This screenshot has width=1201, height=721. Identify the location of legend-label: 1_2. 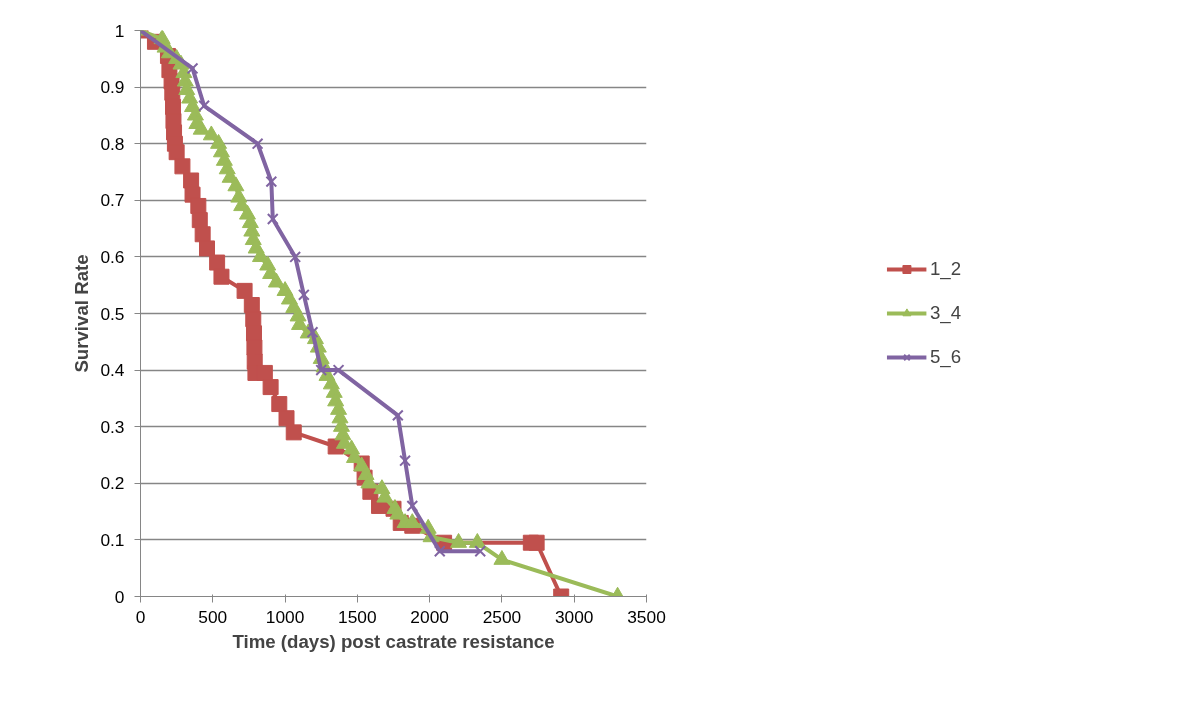
(945, 269).